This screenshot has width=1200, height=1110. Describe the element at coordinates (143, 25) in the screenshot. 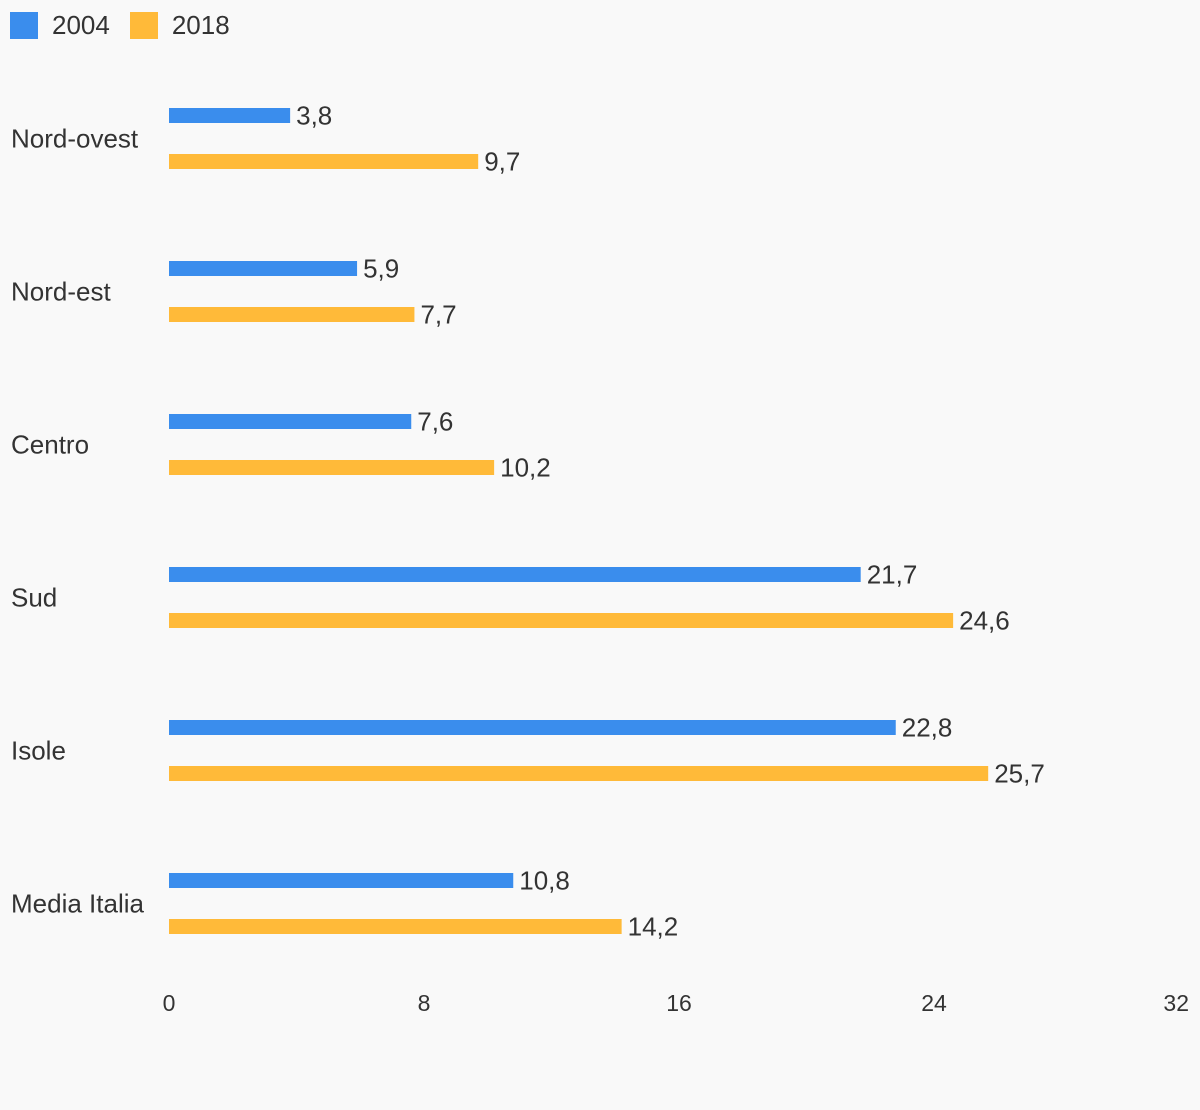

I see `legend-swatch-2018` at that location.